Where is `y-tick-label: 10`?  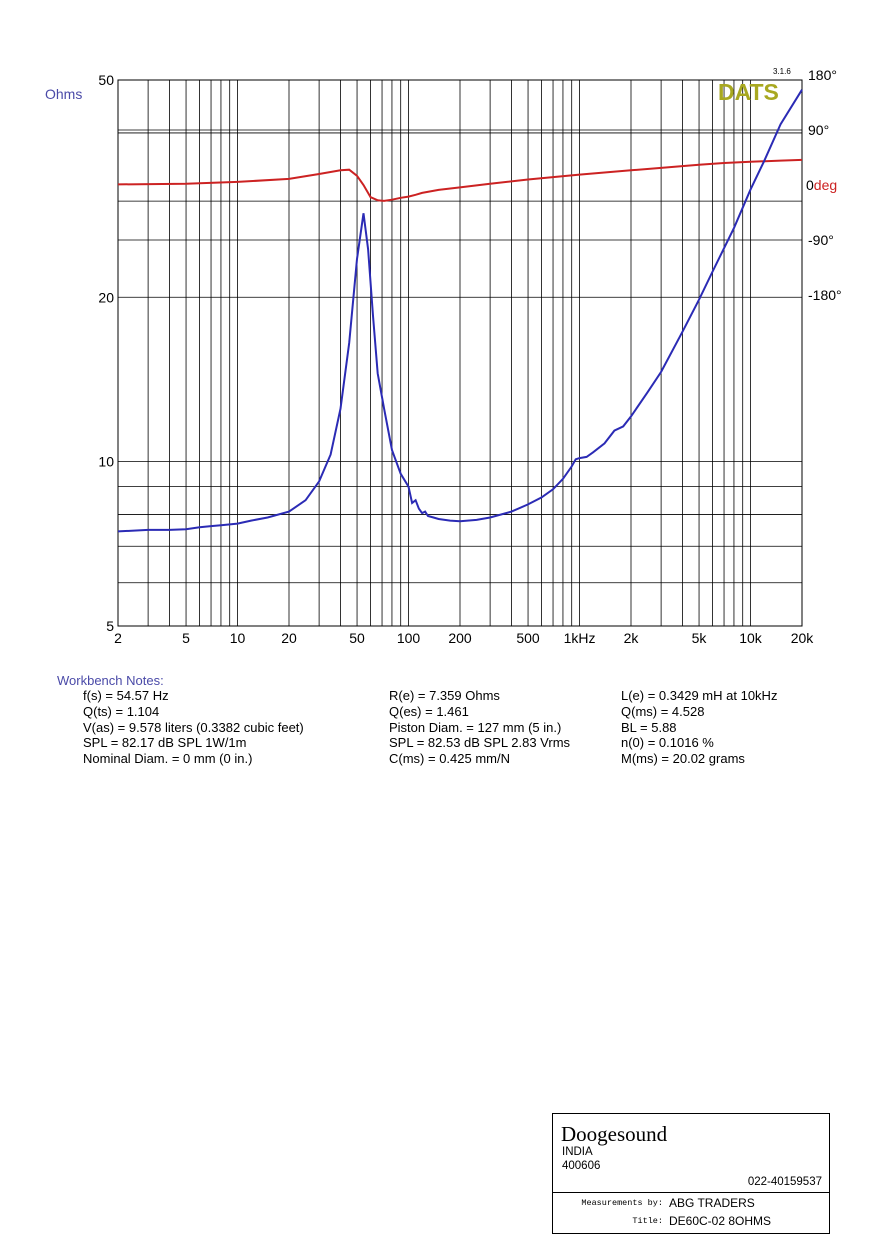 y-tick-label: 10 is located at coordinates (106, 462).